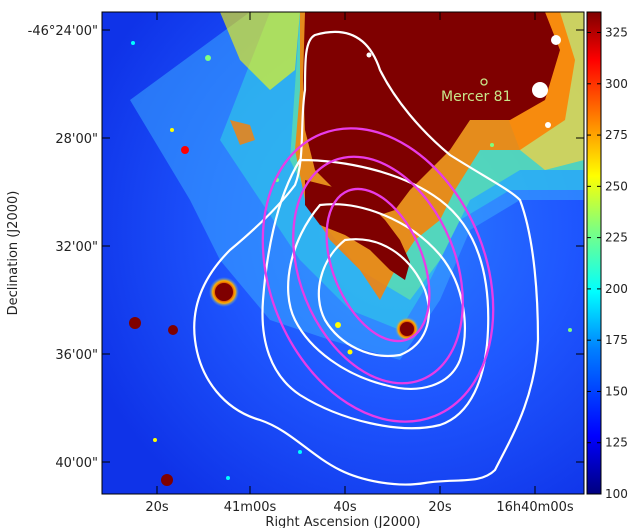 The width and height of the screenshot is (632, 528). Describe the element at coordinates (250, 507) in the screenshot. I see `x-tick-label: 41m00s` at that location.